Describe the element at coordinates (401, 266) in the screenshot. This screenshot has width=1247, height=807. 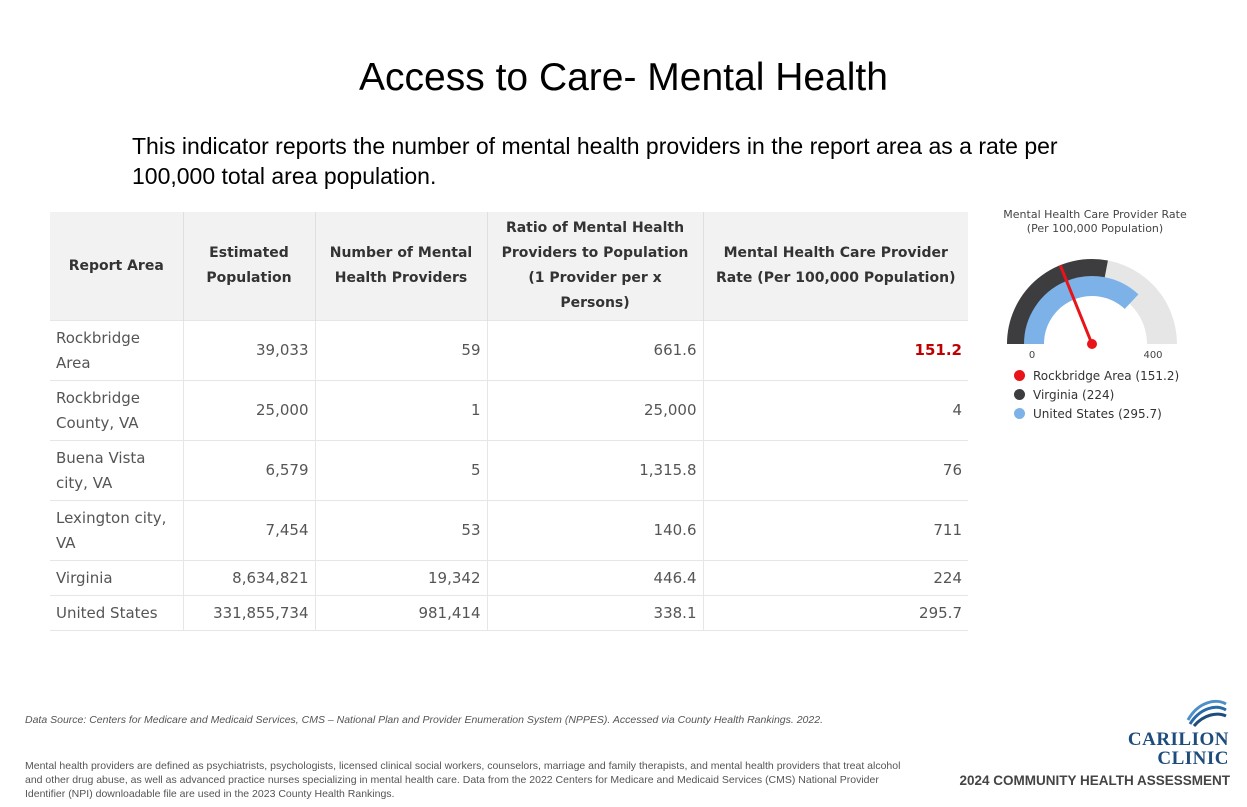
I see `header-number-of-providers: Number of Mental Health Providers` at that location.